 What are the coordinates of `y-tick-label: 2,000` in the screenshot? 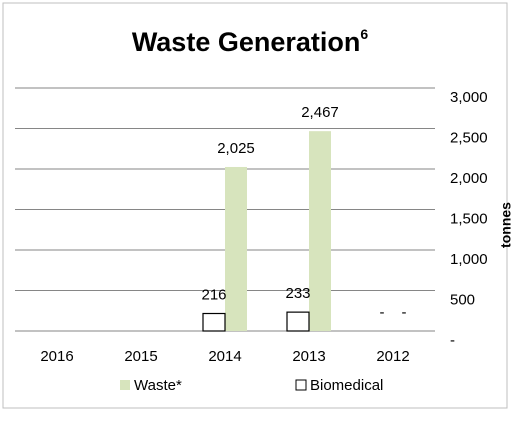 It's located at (469, 178).